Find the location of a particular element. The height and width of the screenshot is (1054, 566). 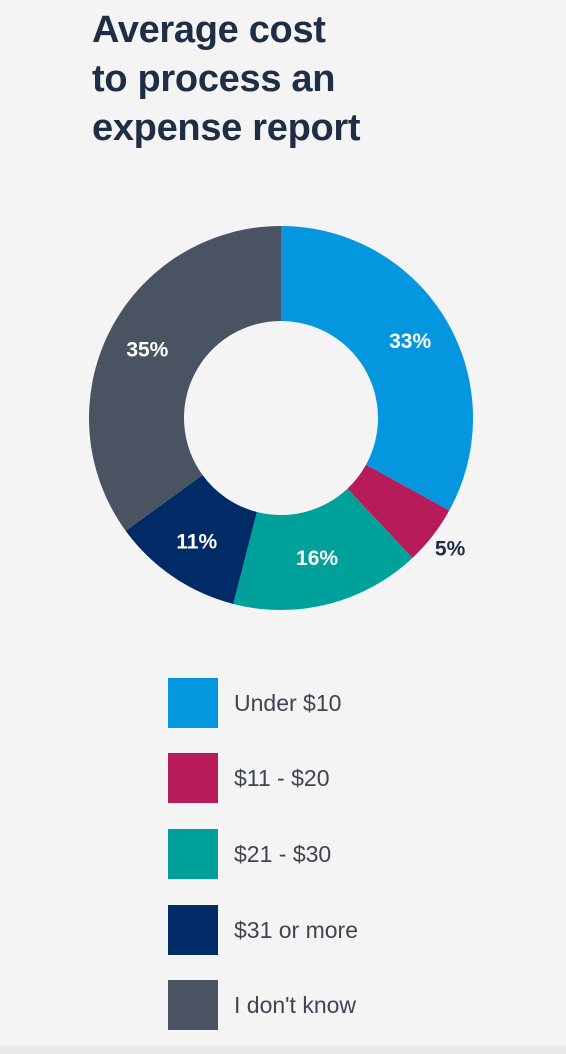

bottom-divider is located at coordinates (283, 1050).